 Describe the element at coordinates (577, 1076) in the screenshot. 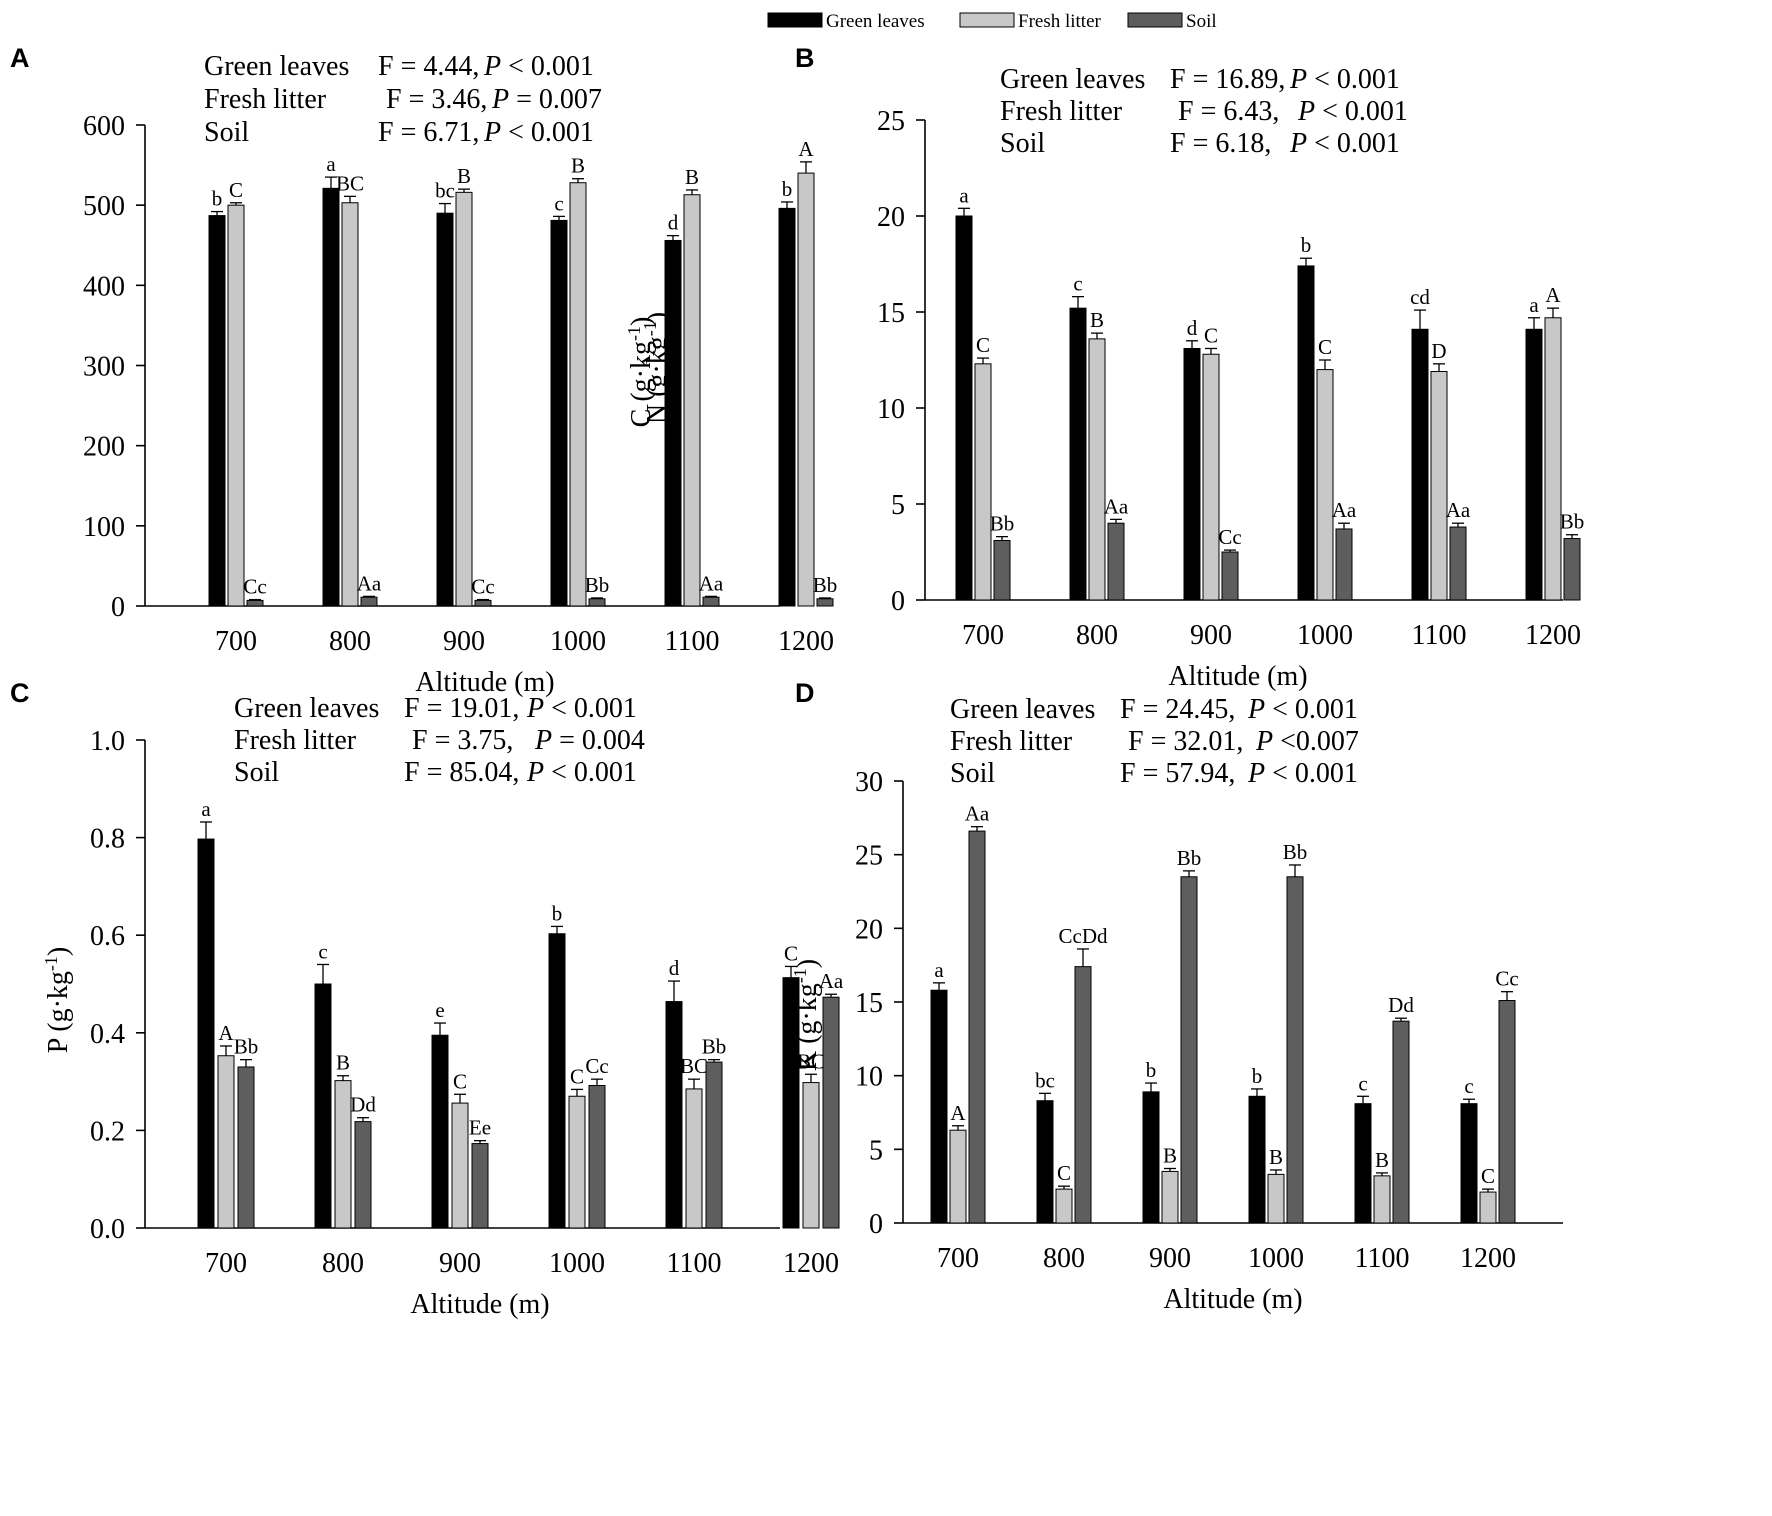

I see `panel-c-sig-label-fresh-litter: C` at that location.